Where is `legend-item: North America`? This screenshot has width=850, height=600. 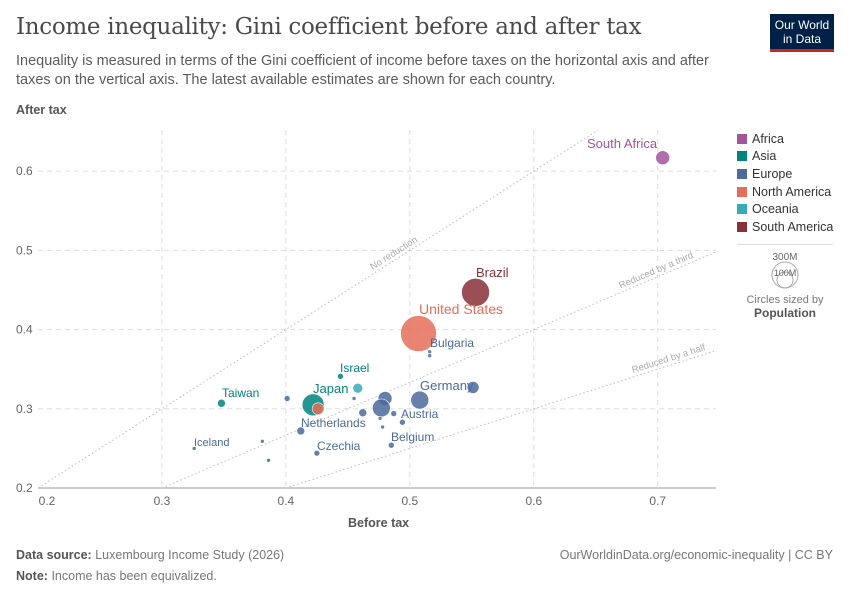 legend-item: North America is located at coordinates (785, 192).